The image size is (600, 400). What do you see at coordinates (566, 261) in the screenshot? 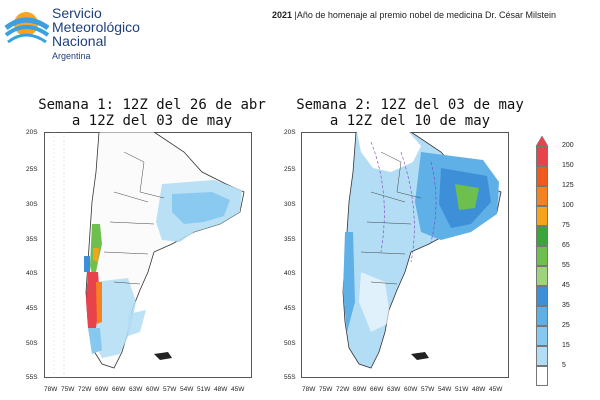
I see `precip-legend: 200 150 125 100 75 65 55 45 35 25 15 5` at bounding box center [566, 261].